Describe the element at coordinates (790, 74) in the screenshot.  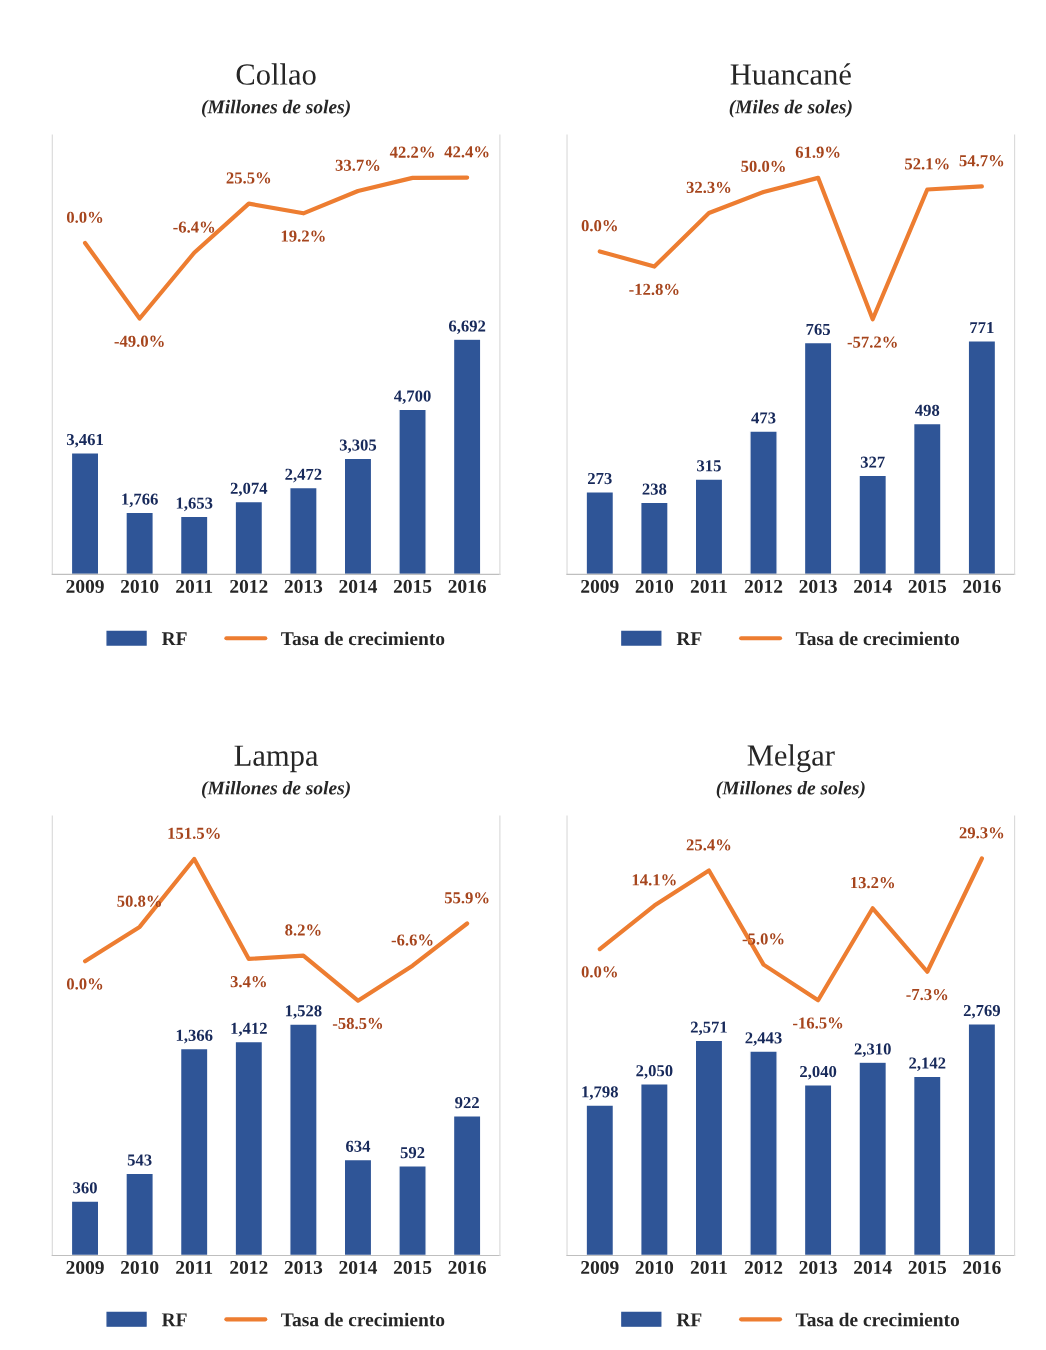
I see `chart-title: Huancané` at that location.